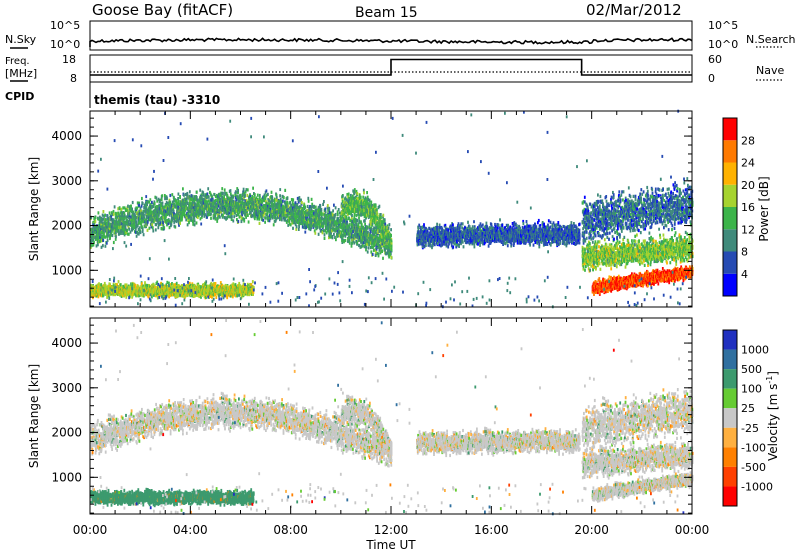  I want to click on freq-tick-bottom: 8, so click(73, 78).